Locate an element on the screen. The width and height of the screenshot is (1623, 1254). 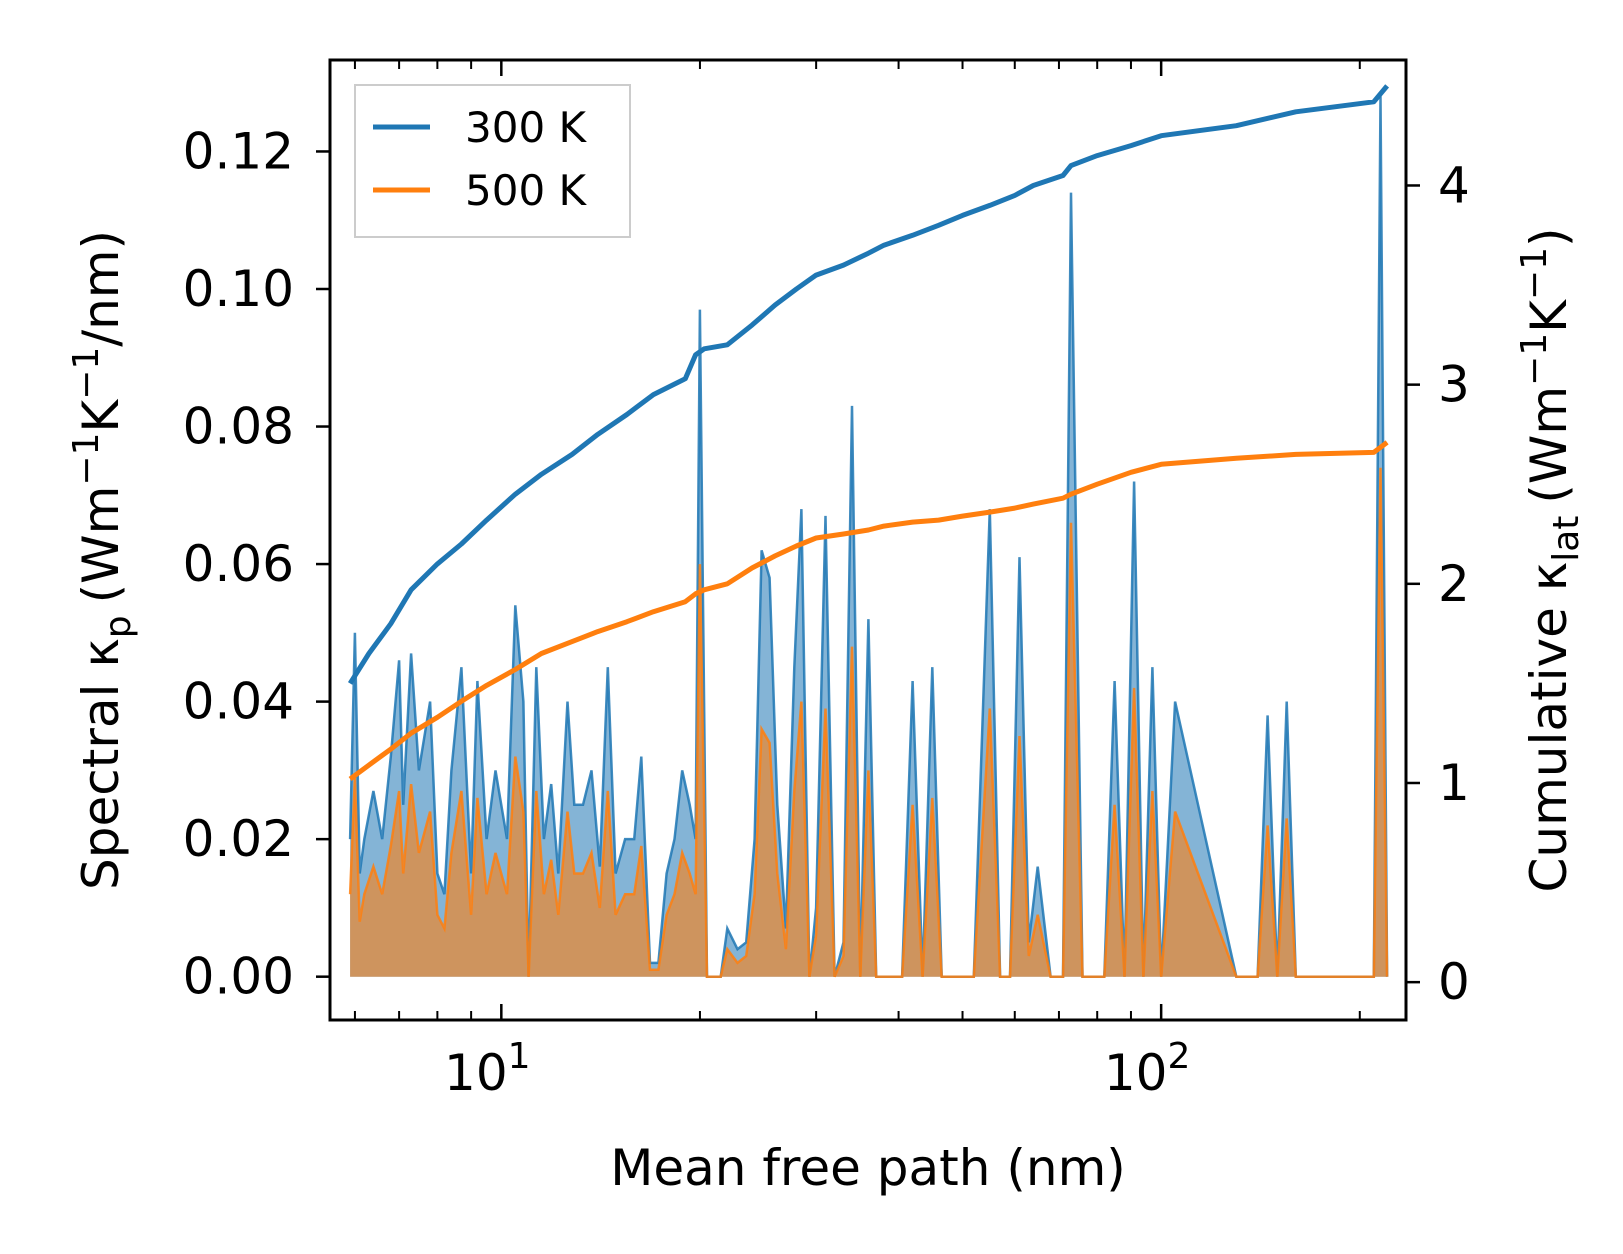
left-y-tick-label-0.00: 0.00 is located at coordinates (238, 977).